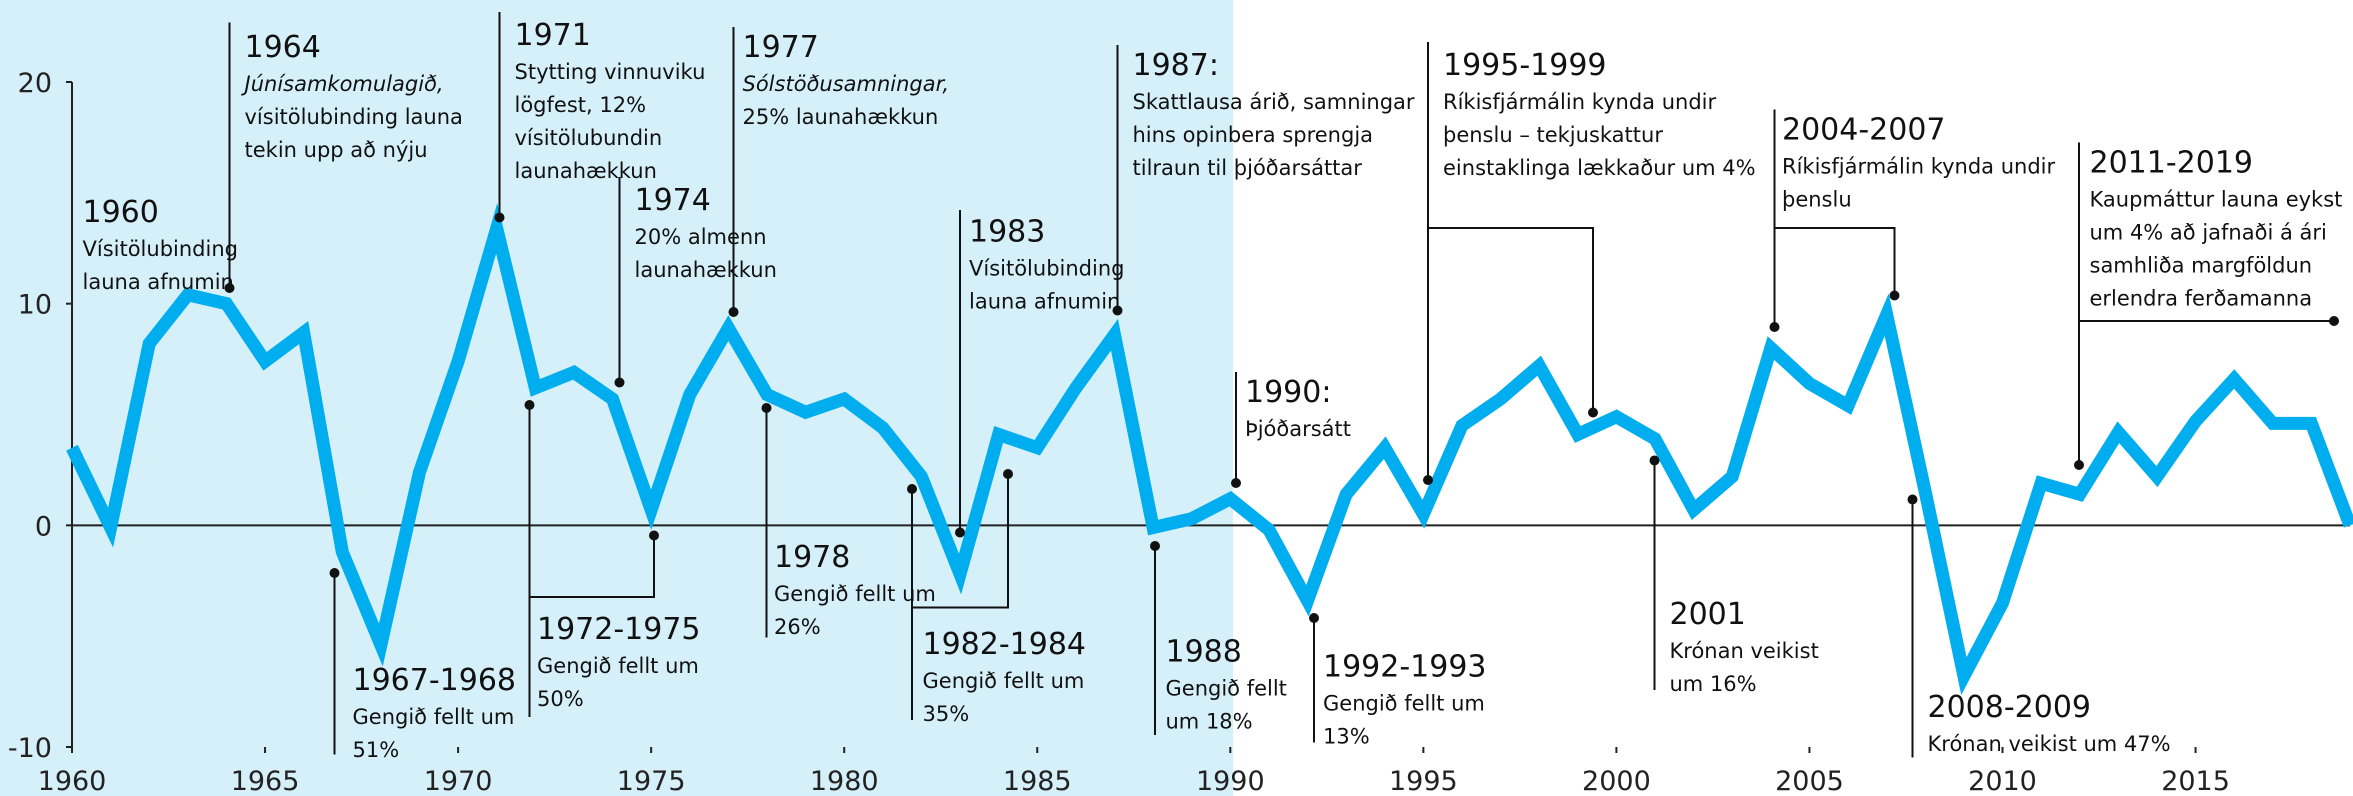 This screenshot has width=2353, height=796. I want to click on annotation-text: Sólstöðusamningar,, so click(846, 84).